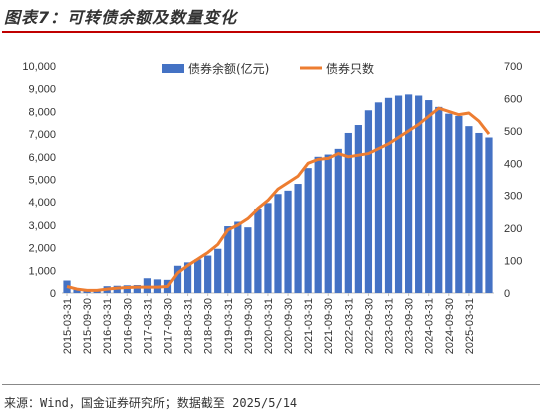 The width and height of the screenshot is (542, 415). Describe the element at coordinates (513, 180) in the screenshot. I see `y-axis-right: 0 100 200 300 400 500 600 700` at that location.